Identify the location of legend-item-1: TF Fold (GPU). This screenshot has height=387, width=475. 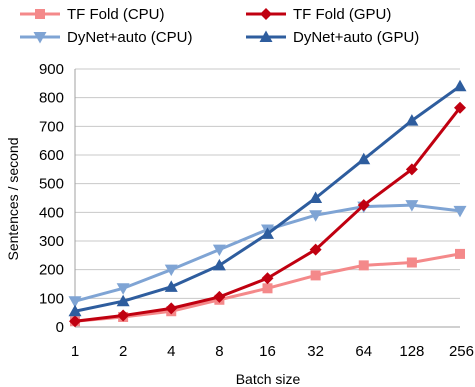
(318, 14).